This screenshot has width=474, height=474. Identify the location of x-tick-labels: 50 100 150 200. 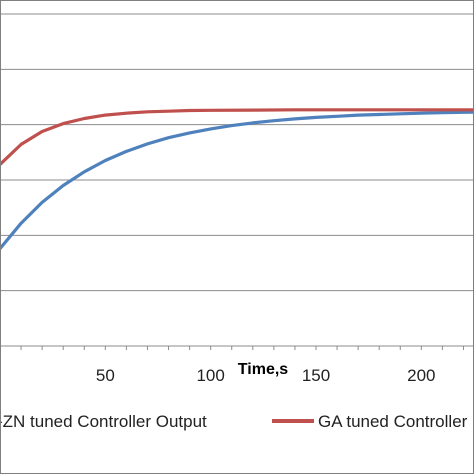
(266, 375).